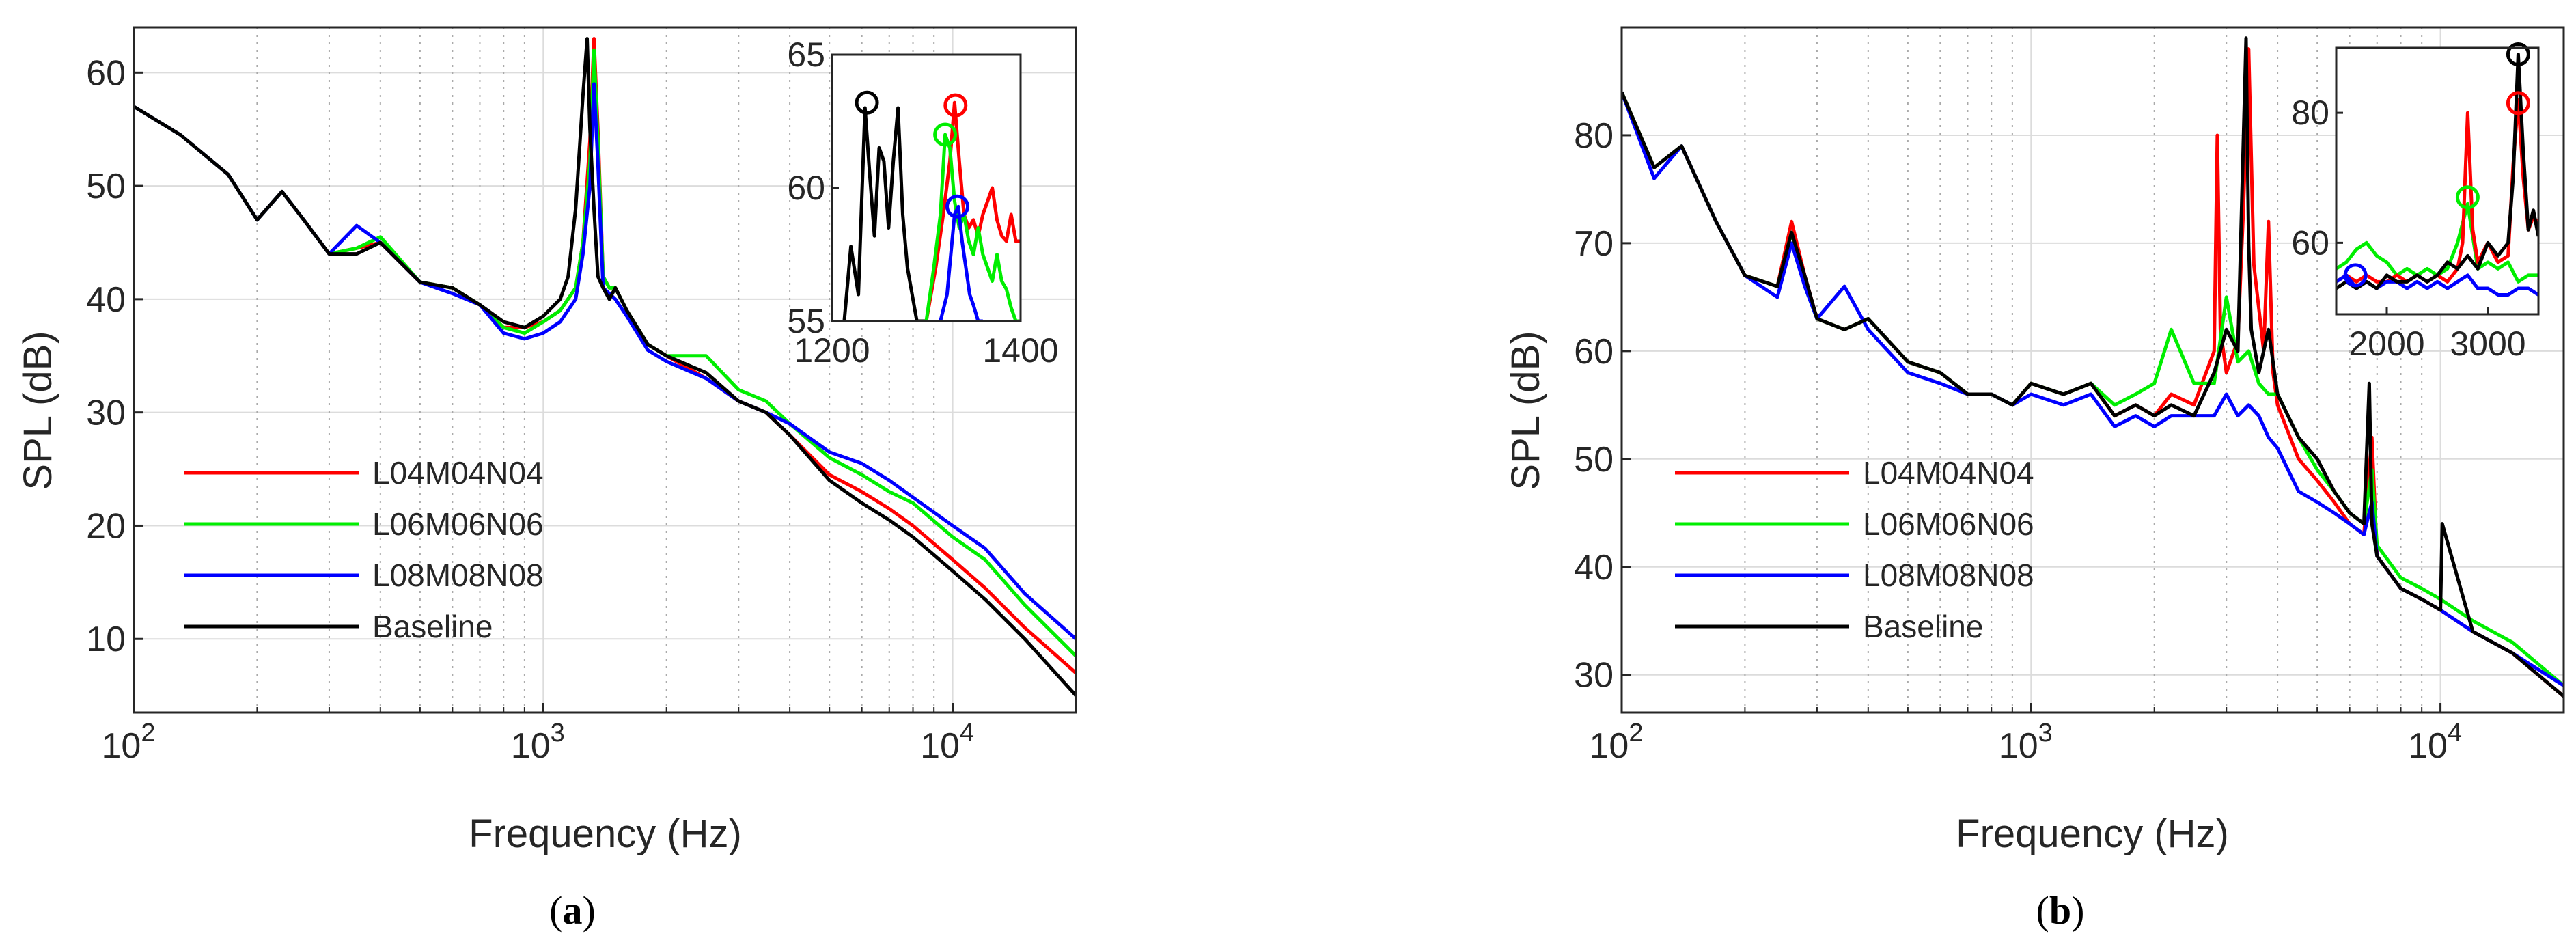 The width and height of the screenshot is (2576, 951). I want to click on x-tick-label-b-2: 10⁴, so click(2435, 742).